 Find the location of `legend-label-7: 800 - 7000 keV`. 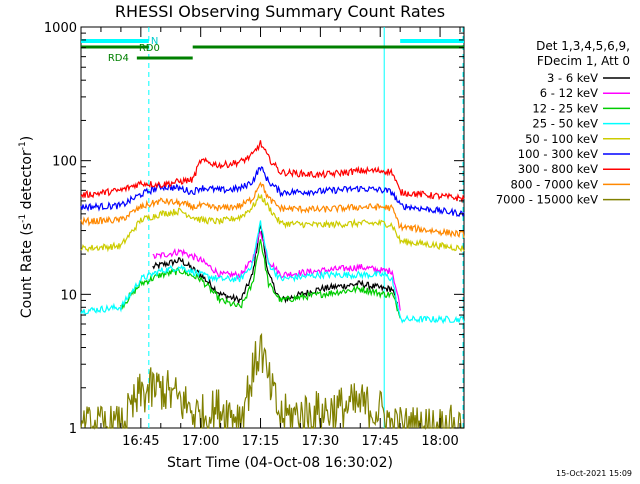

legend-label-7: 800 - 7000 keV is located at coordinates (554, 184).